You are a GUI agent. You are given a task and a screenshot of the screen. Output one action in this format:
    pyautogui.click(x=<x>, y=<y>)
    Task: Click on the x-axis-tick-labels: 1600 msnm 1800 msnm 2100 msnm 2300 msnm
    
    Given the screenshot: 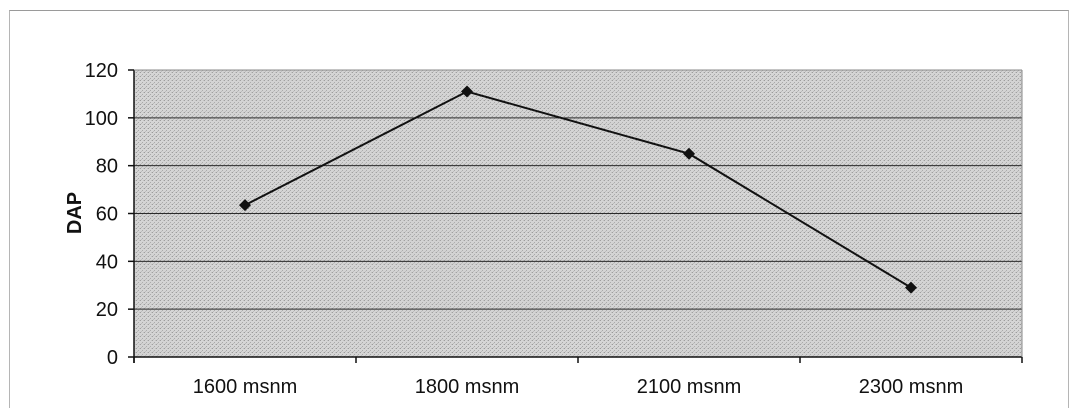 What is the action you would take?
    pyautogui.click(x=578, y=387)
    